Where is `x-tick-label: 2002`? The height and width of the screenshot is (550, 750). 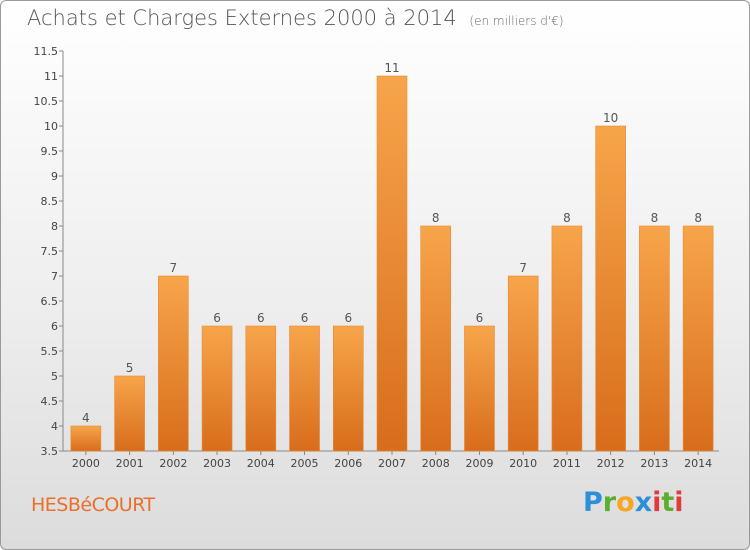 x-tick-label: 2002 is located at coordinates (173, 463).